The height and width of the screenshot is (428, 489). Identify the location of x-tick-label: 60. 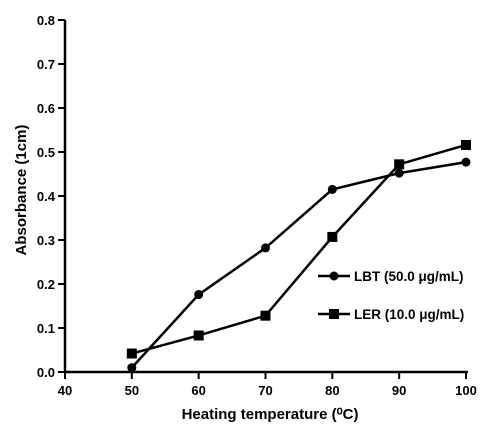
(198, 390).